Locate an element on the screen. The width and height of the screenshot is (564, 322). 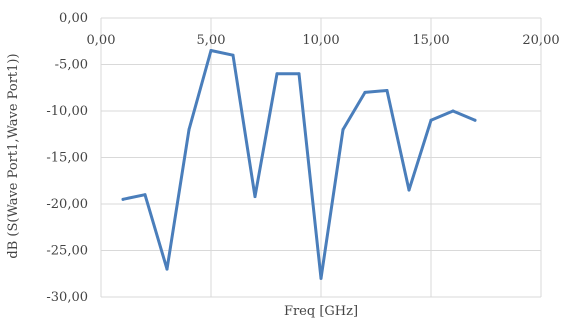
x-axis-tick-labels: 0,00 5,00 10,00 15,00 20,00 is located at coordinates (323, 40).